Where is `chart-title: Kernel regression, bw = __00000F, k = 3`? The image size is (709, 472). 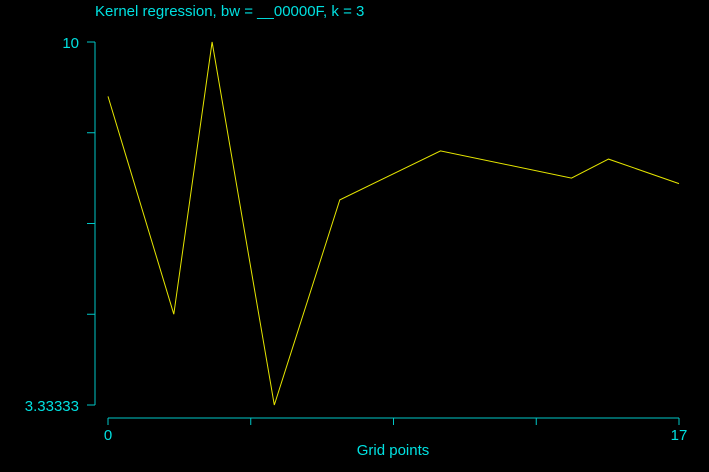
chart-title: Kernel regression, bw = __00000F, k = 3 is located at coordinates (229, 11).